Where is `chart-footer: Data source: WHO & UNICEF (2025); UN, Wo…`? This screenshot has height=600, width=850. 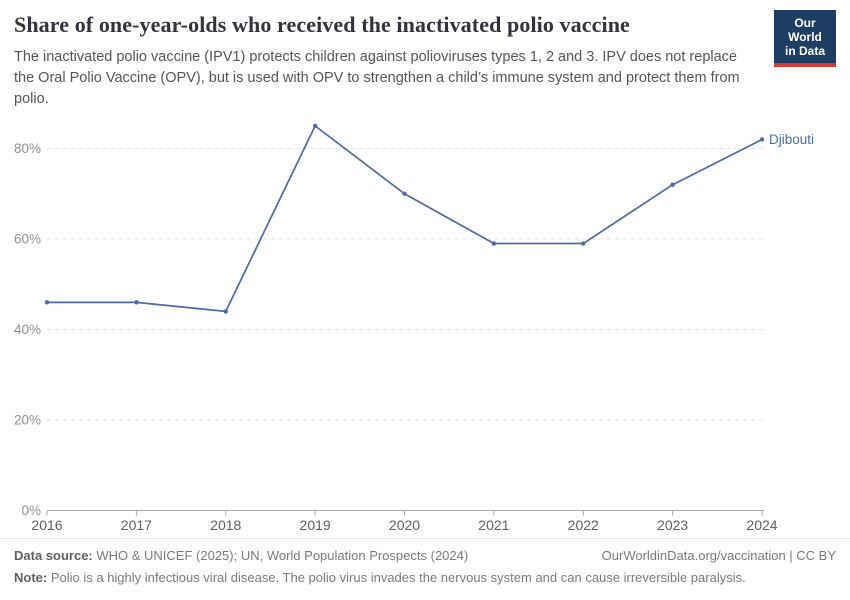
chart-footer: Data source: WHO & UNICEF (2025); UN, Wo… is located at coordinates (425, 561).